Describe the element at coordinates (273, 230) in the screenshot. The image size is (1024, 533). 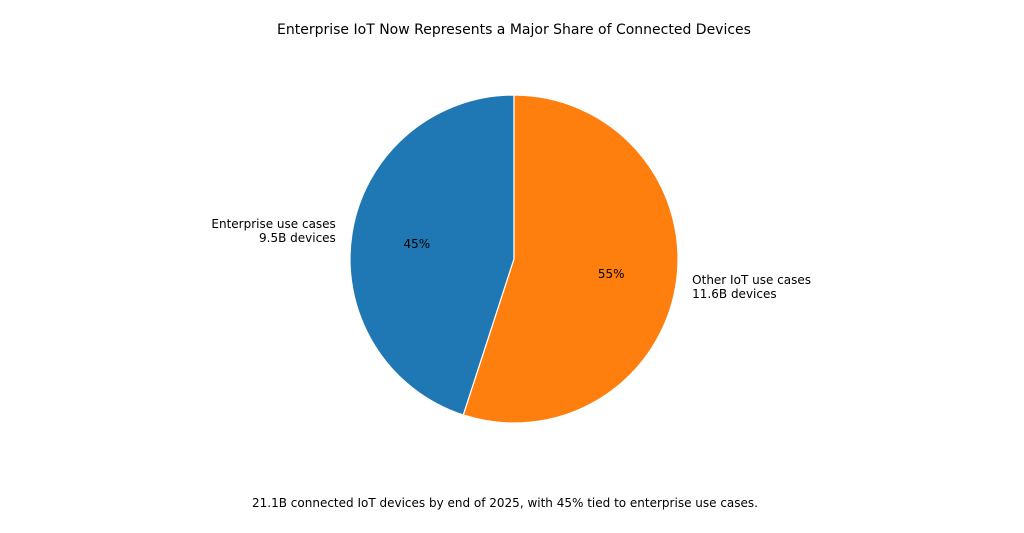
I see `slice-category-label: Enterprise use cases 9.5B devices` at that location.